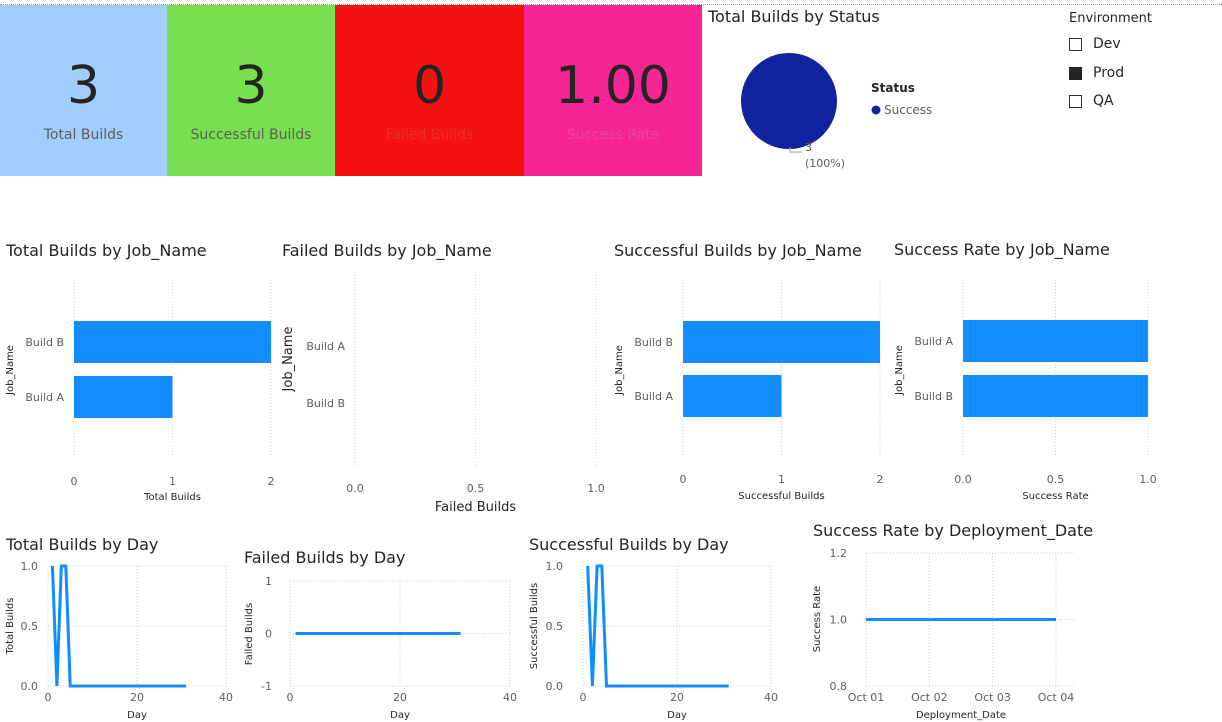 The image size is (1222, 722). Describe the element at coordinates (429, 135) in the screenshot. I see `kpi-label: Failed Builds` at that location.